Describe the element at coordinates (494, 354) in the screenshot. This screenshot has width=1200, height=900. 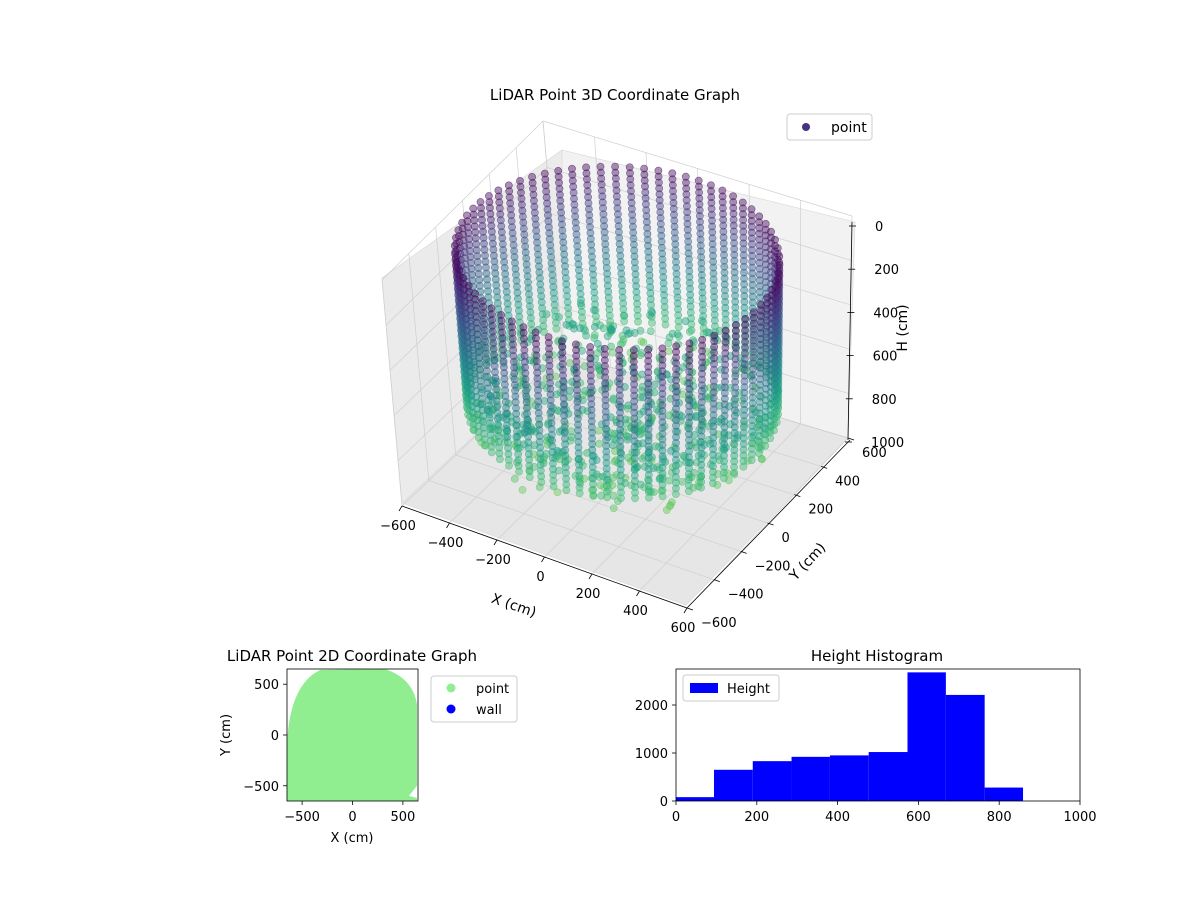
I see `point-3d-2026` at that location.